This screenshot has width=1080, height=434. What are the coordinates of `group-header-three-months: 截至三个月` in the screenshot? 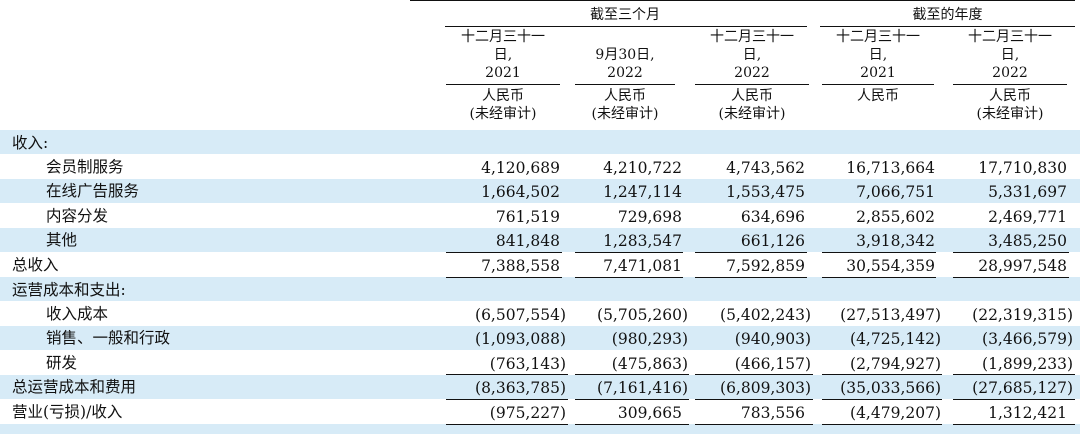 It's located at (625, 15).